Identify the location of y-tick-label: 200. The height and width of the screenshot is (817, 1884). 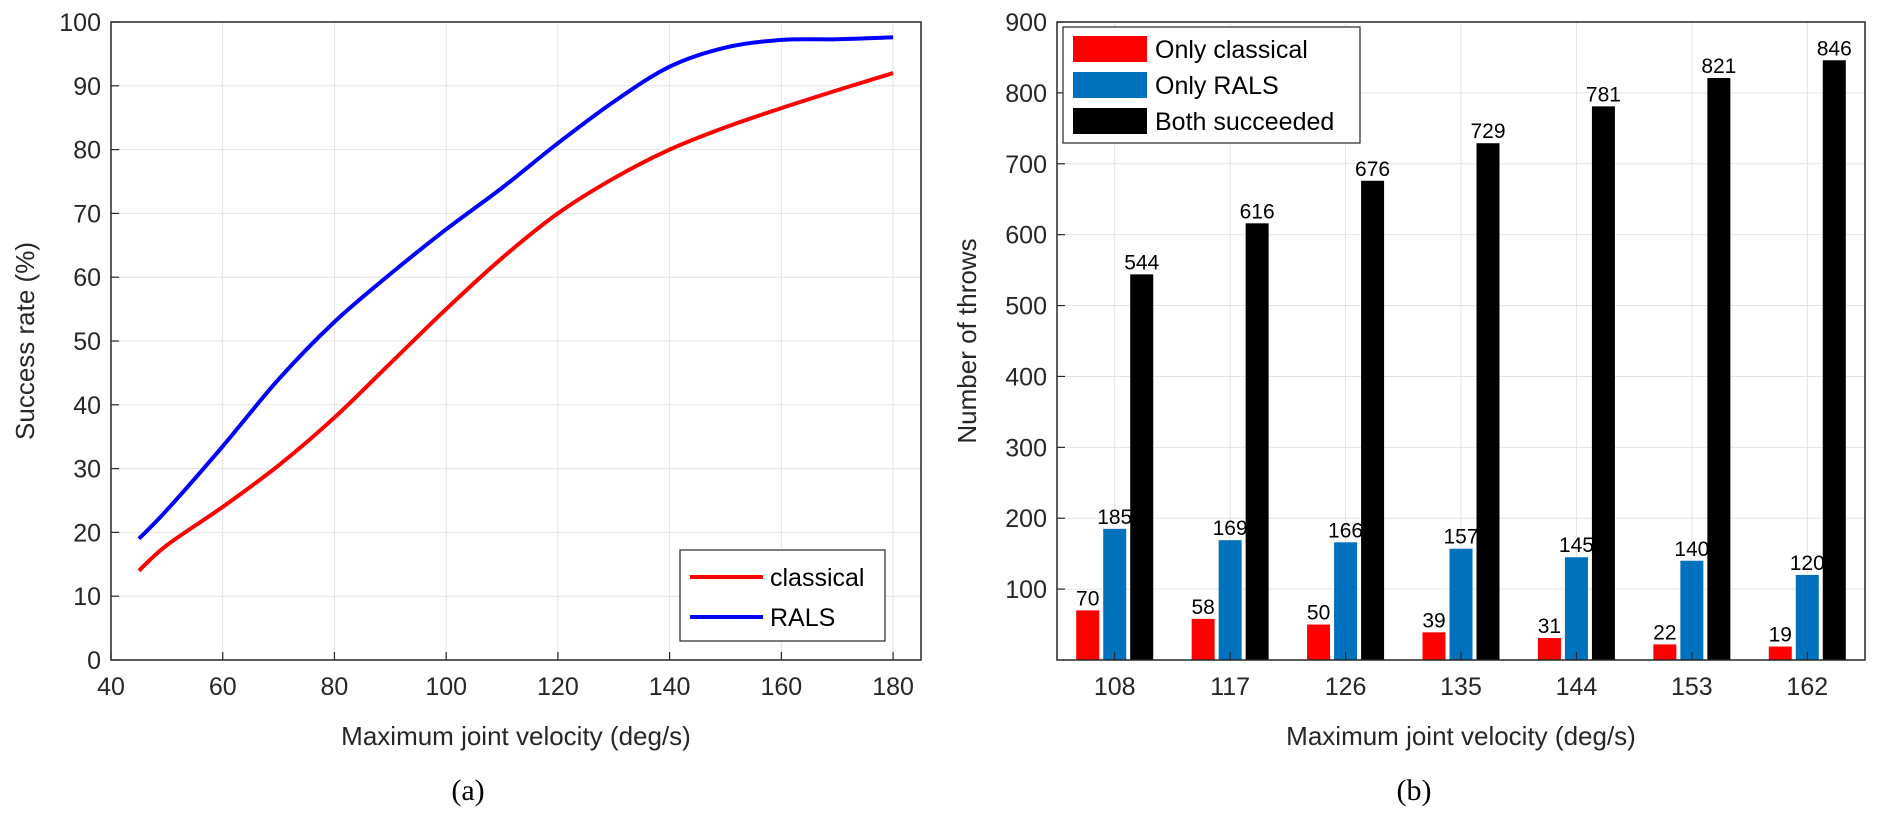
(1026, 519).